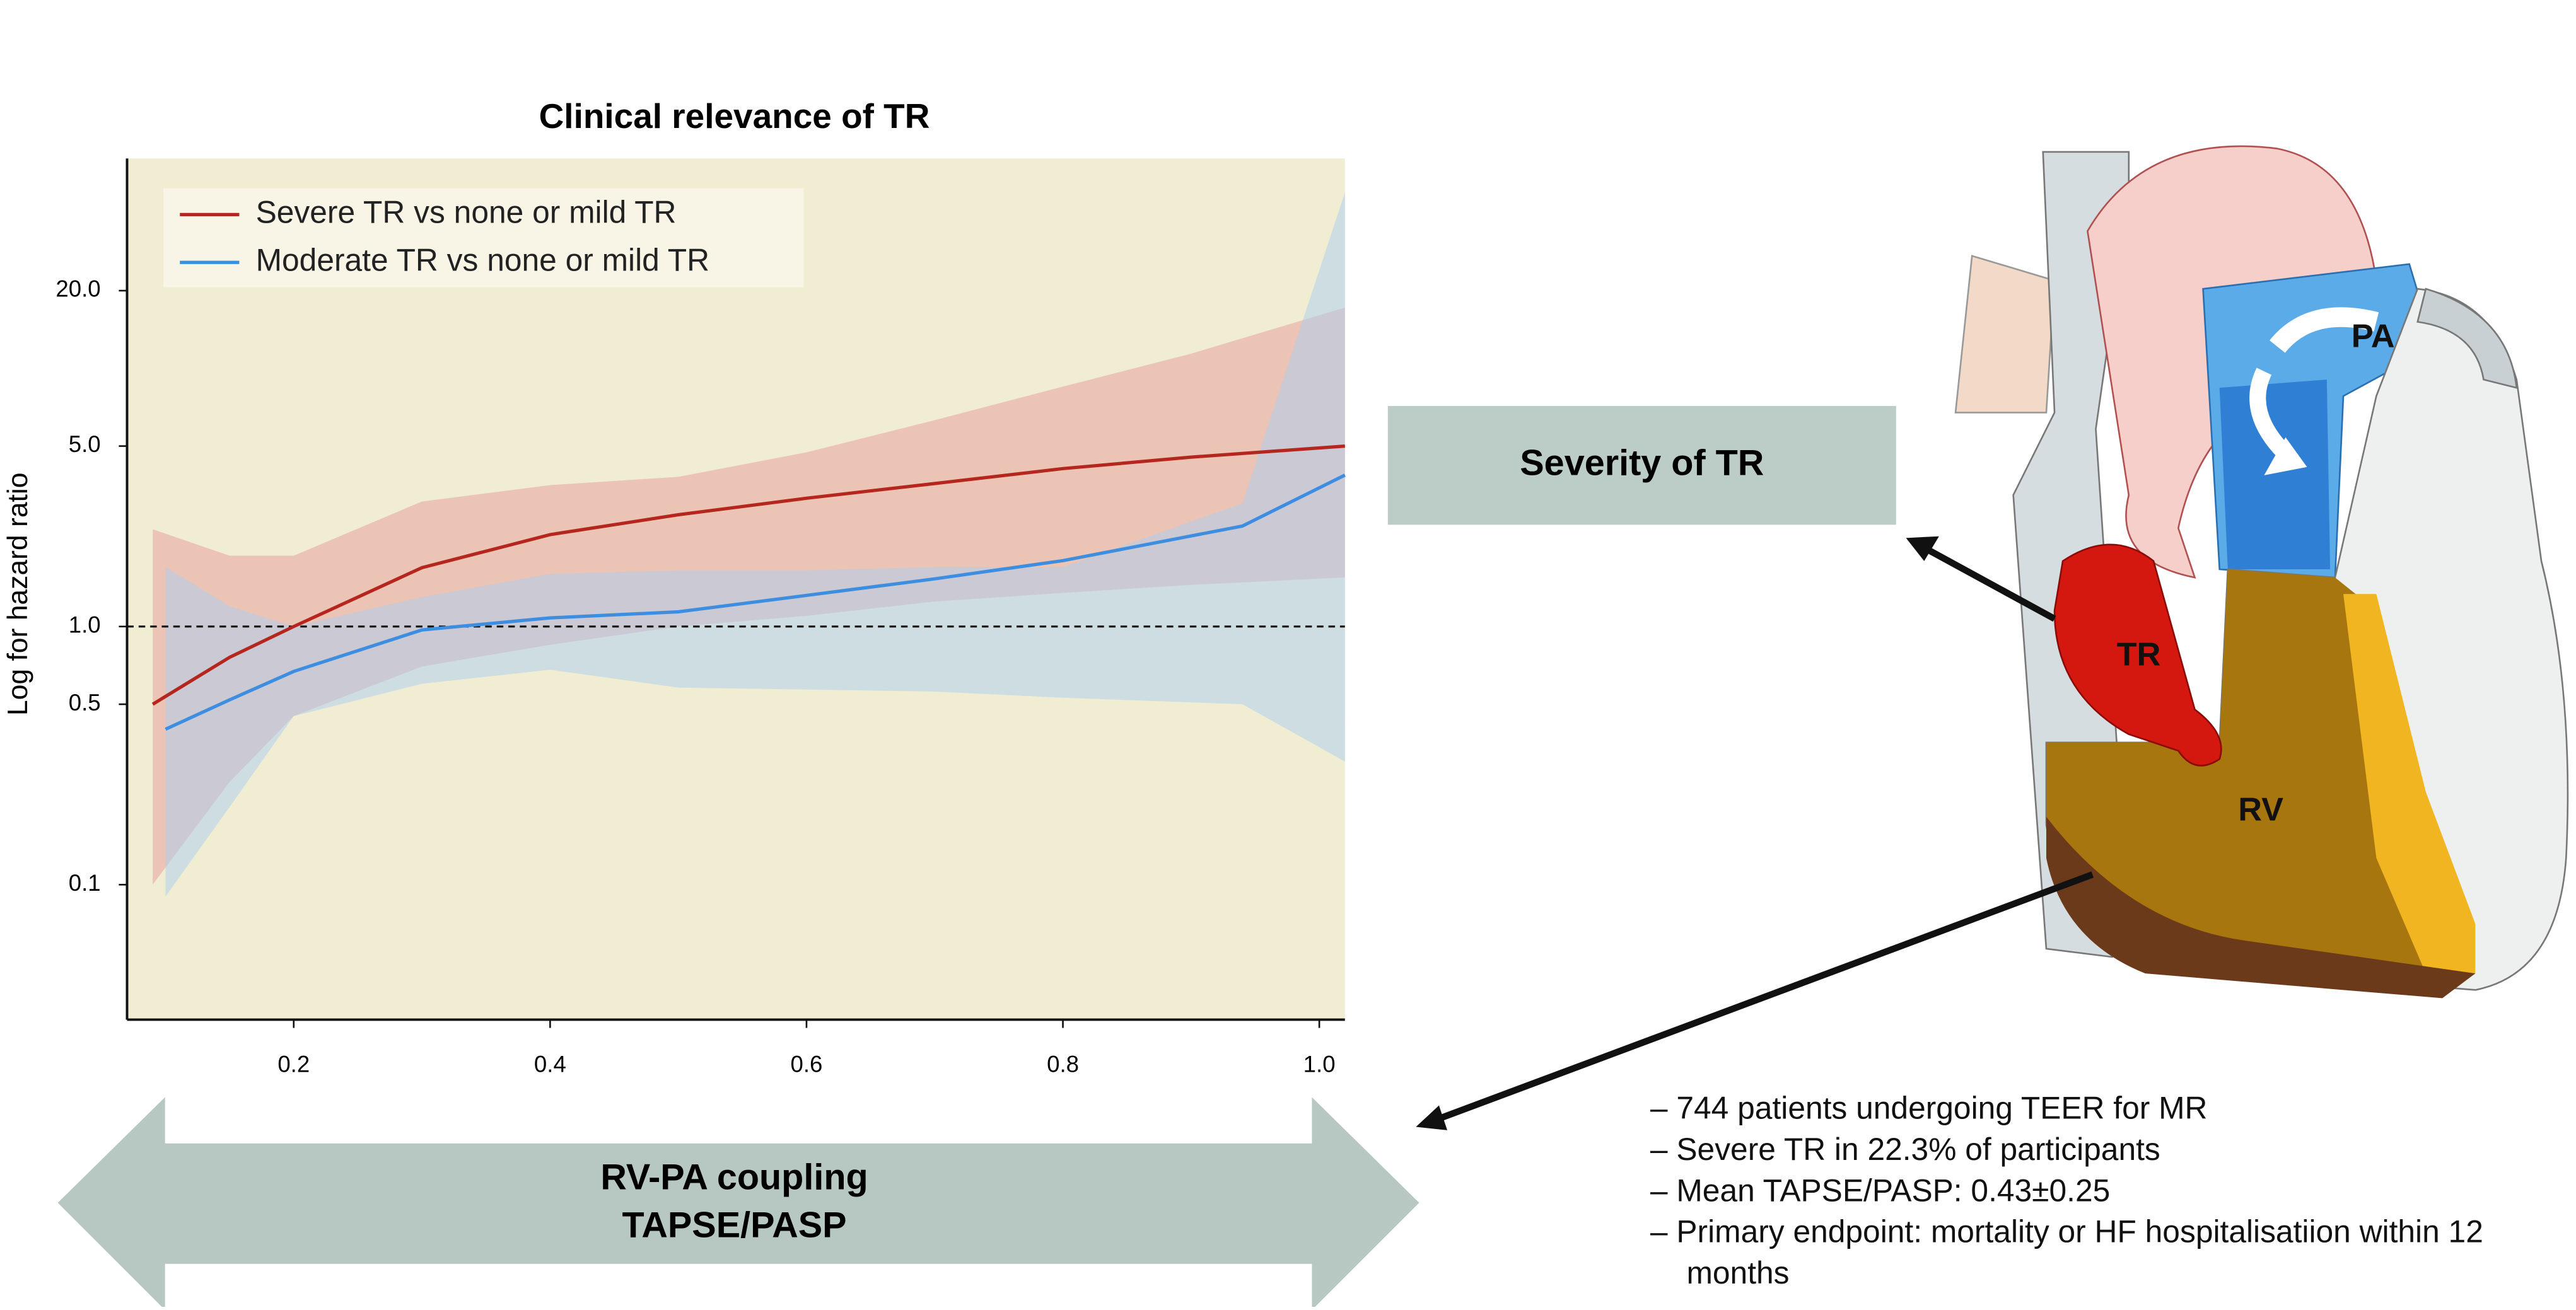 The width and height of the screenshot is (2576, 1310). Describe the element at coordinates (467, 212) in the screenshot. I see `legend-label: Severe TR vs none or mild TR` at that location.